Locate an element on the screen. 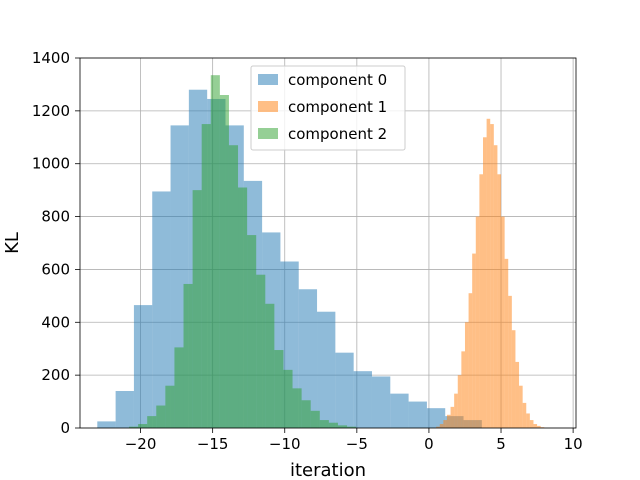 This screenshot has width=640, height=480. x-tick-label: −20 is located at coordinates (141, 444).